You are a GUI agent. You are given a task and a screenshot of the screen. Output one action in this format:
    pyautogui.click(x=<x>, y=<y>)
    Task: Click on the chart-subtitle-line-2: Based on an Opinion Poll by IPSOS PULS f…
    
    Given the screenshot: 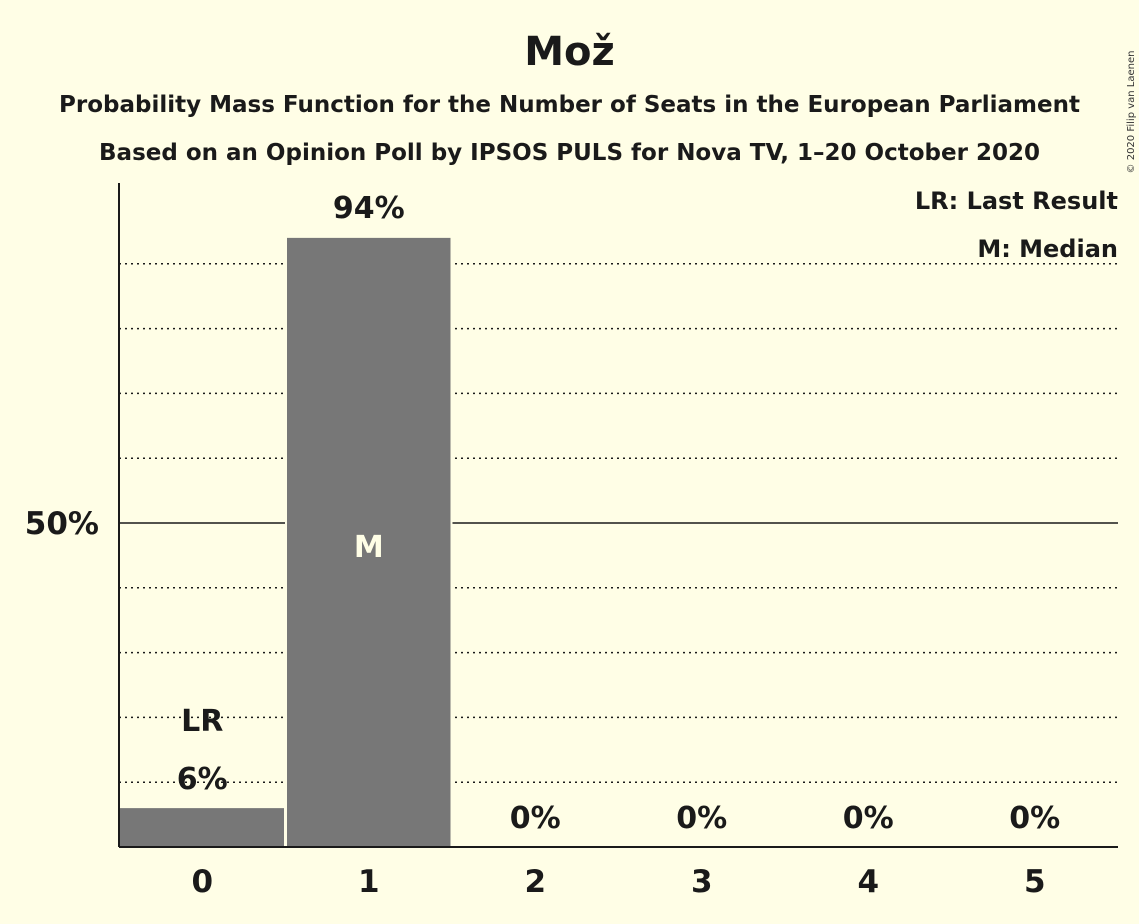 What is the action you would take?
    pyautogui.click(x=569, y=153)
    